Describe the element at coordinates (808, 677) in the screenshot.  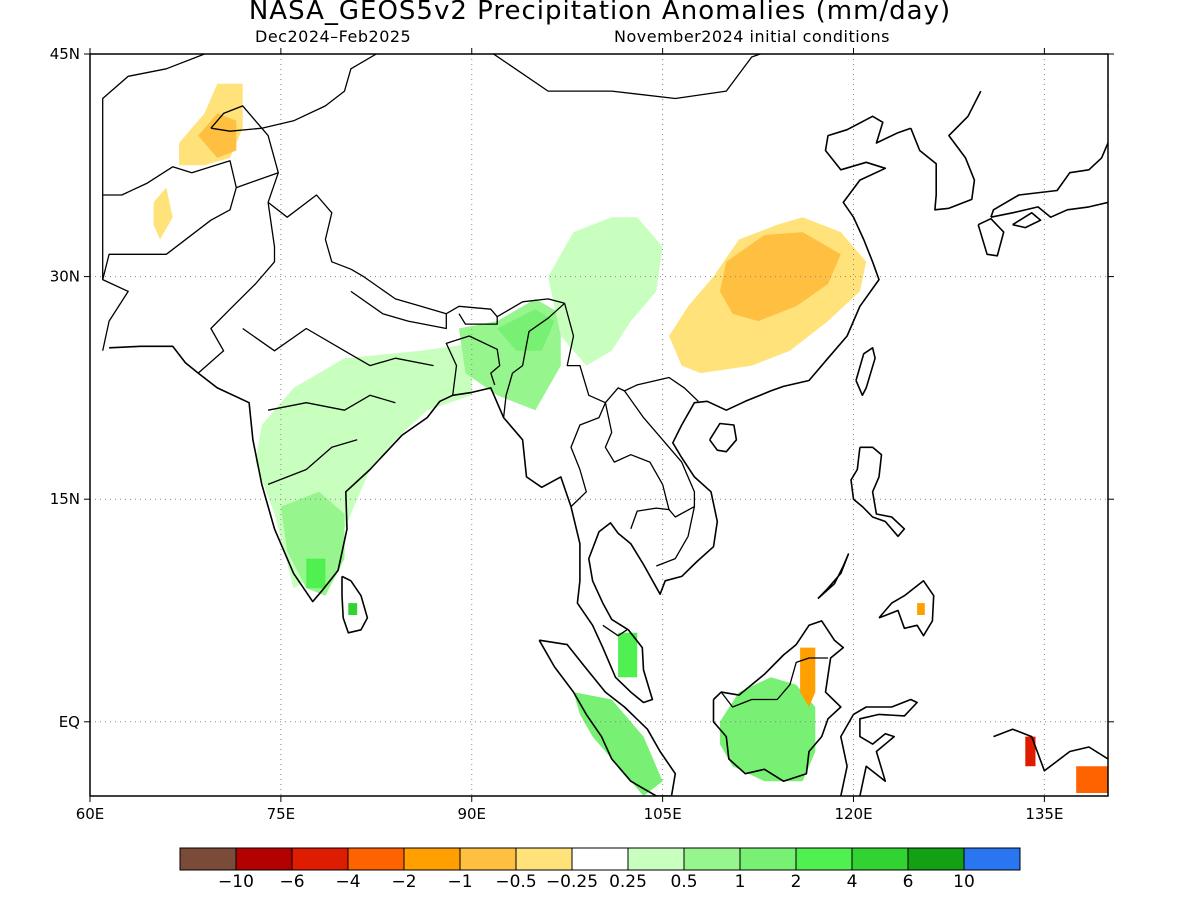
I see `anomaly-borneo-dry` at that location.